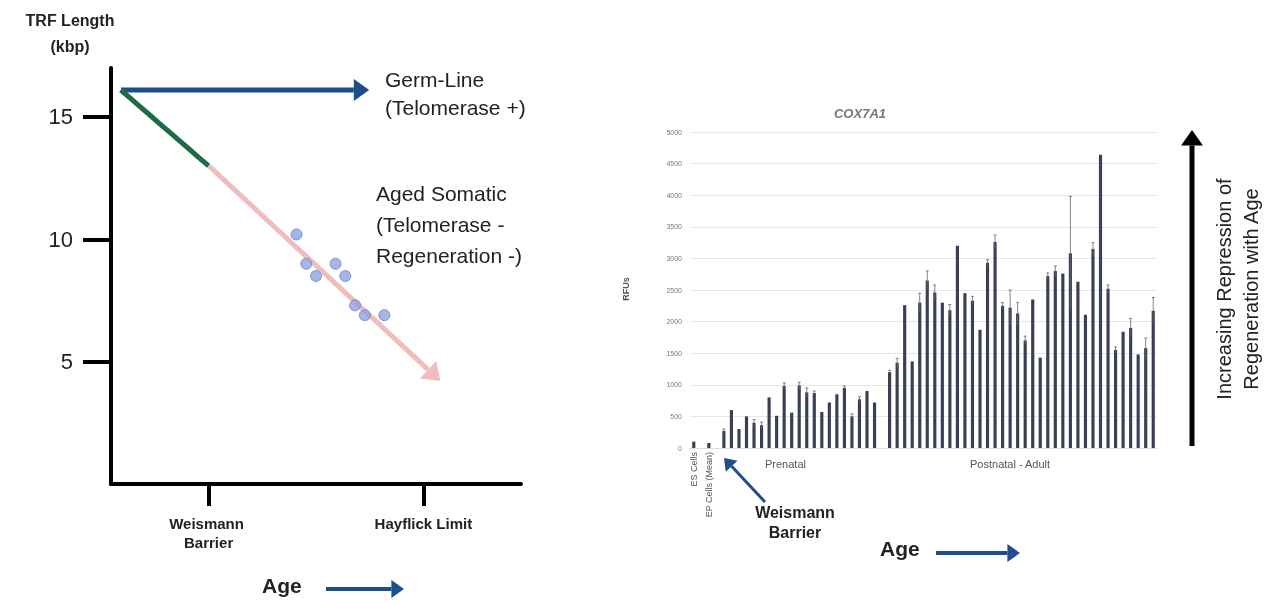 The image size is (1286, 604). What do you see at coordinates (66, 362) in the screenshot?
I see `y-tick-label: 5` at bounding box center [66, 362].